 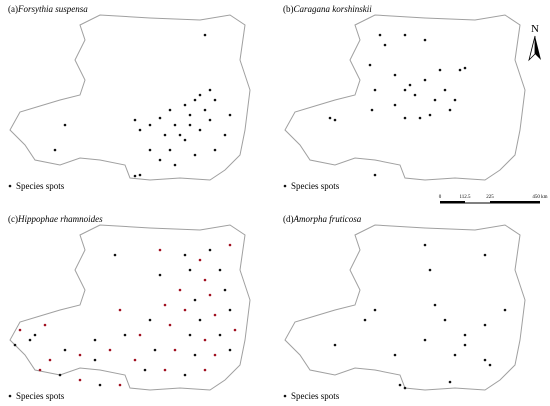 I want to click on panel-title: (c)Hippophae rhamnoides, so click(x=55, y=219).